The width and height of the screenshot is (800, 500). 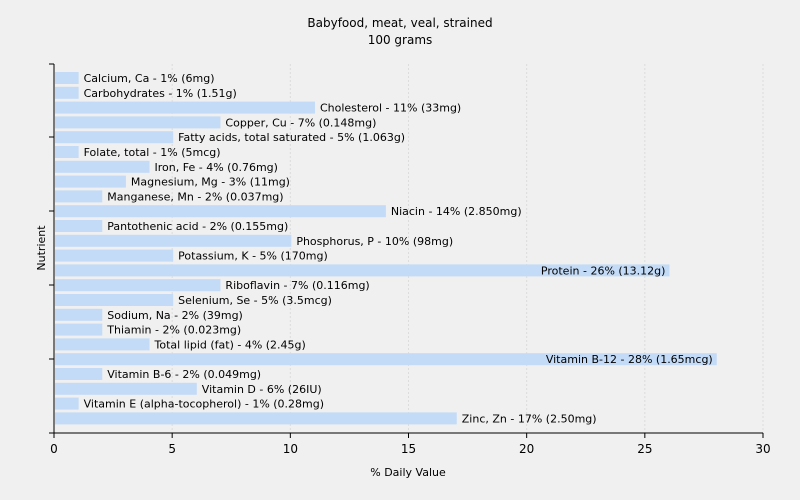 What do you see at coordinates (300, 122) in the screenshot?
I see `bar-label-3: Copper, Cu - 7% (0.148mg)` at bounding box center [300, 122].